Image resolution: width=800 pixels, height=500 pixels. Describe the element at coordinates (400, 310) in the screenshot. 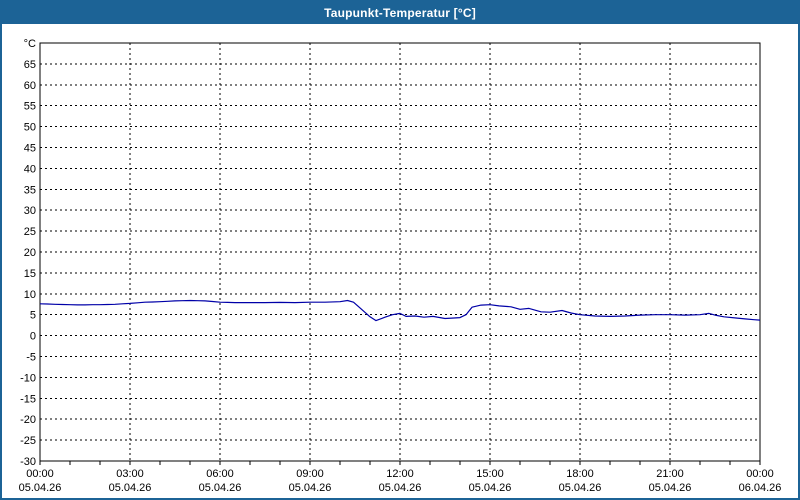

I see `temperature-line` at that location.